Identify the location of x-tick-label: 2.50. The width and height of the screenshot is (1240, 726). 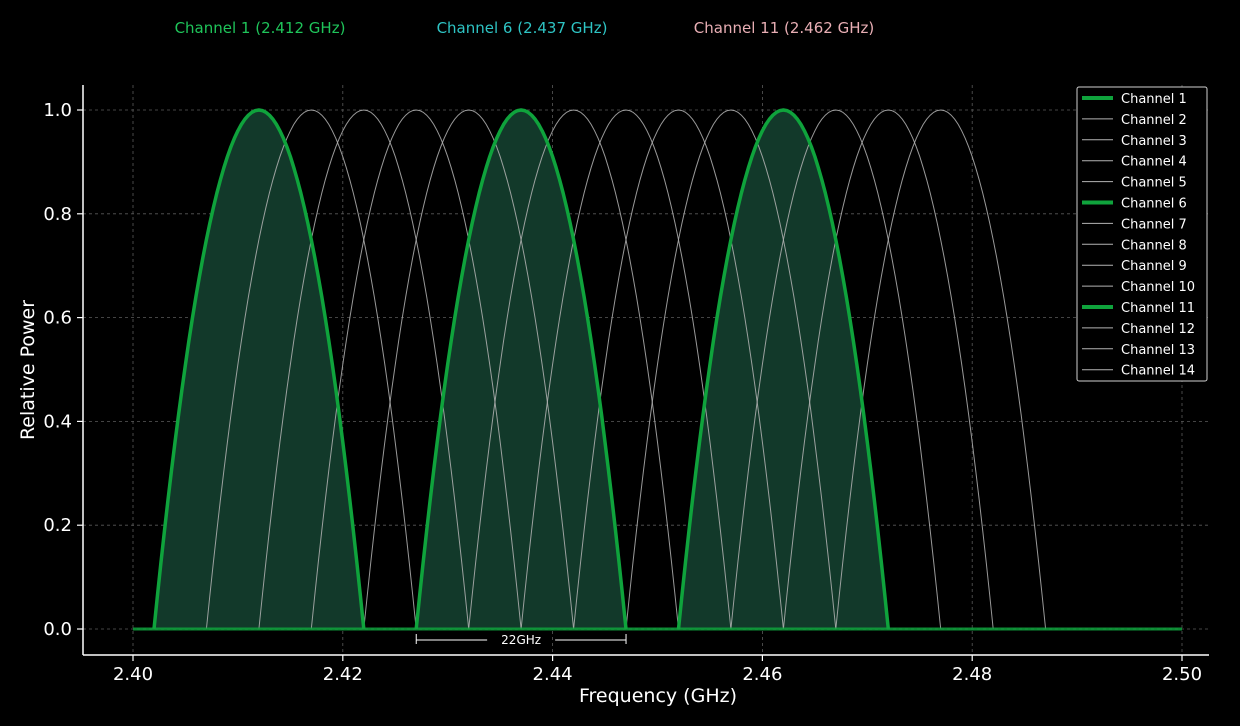
(1182, 674).